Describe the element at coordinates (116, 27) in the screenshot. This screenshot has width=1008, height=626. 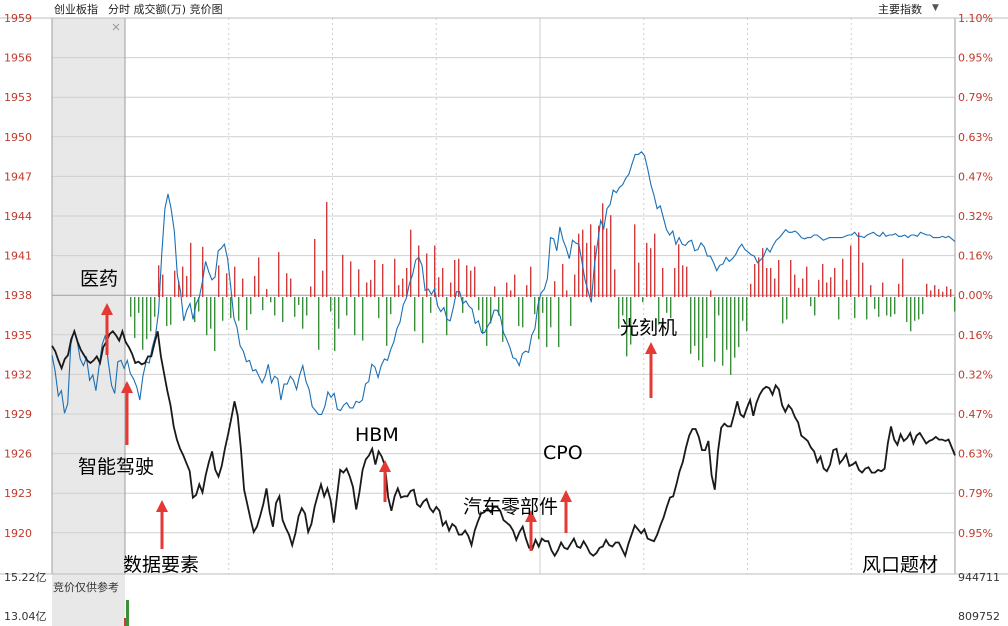
I see `close-icon` at that location.